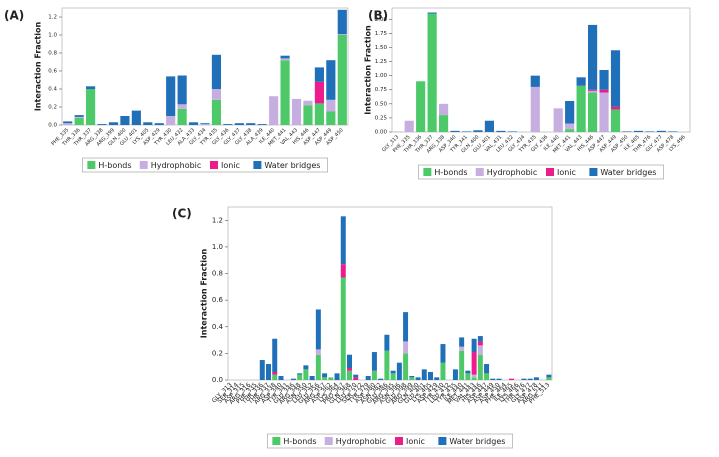  What do you see at coordinates (381, 34) in the screenshot?
I see `y-tick-label: 1.75` at bounding box center [381, 34].